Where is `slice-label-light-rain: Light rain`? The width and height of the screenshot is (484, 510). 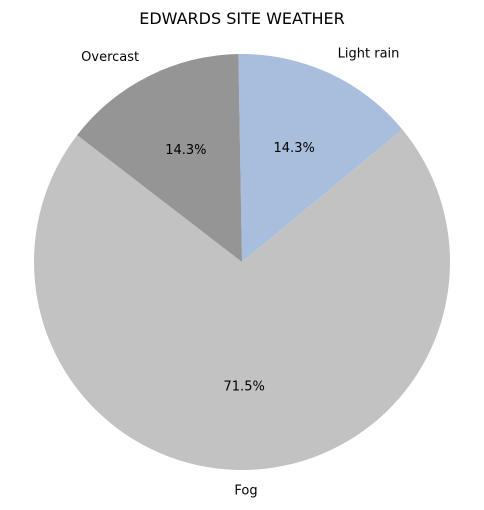
slice-label-light-rain: Light rain is located at coordinates (369, 54).